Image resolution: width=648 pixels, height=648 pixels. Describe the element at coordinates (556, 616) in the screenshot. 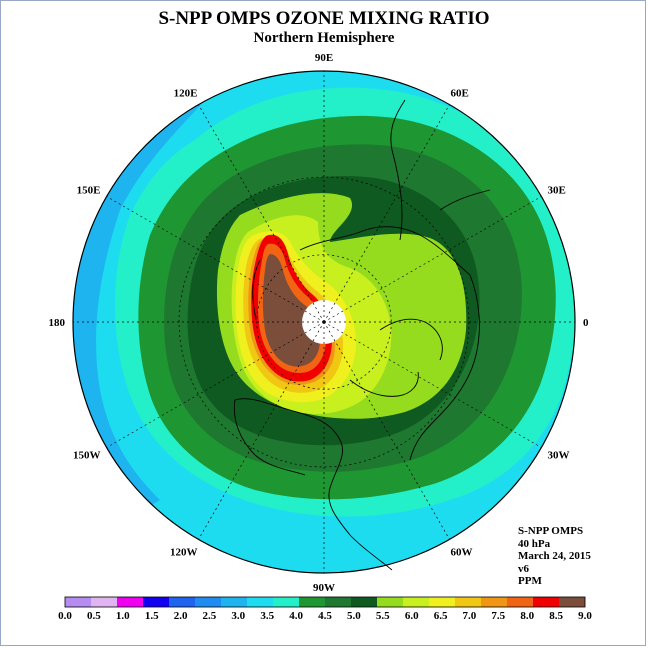

I see `colorbar-tick-label: 8.5` at that location.